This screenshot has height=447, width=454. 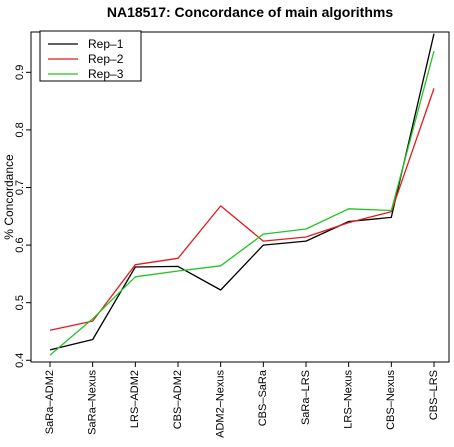 I want to click on x-tick-label: SaRa–Nexus, so click(x=93, y=402).